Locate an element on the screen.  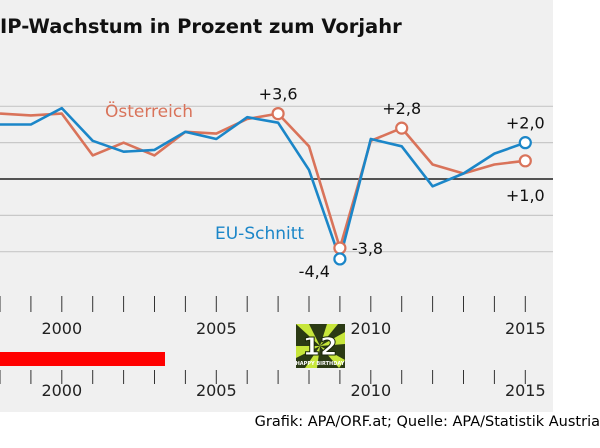
x-axis-ticks-bottom: 2000 2005 2010 2015 is located at coordinates (273, 385).